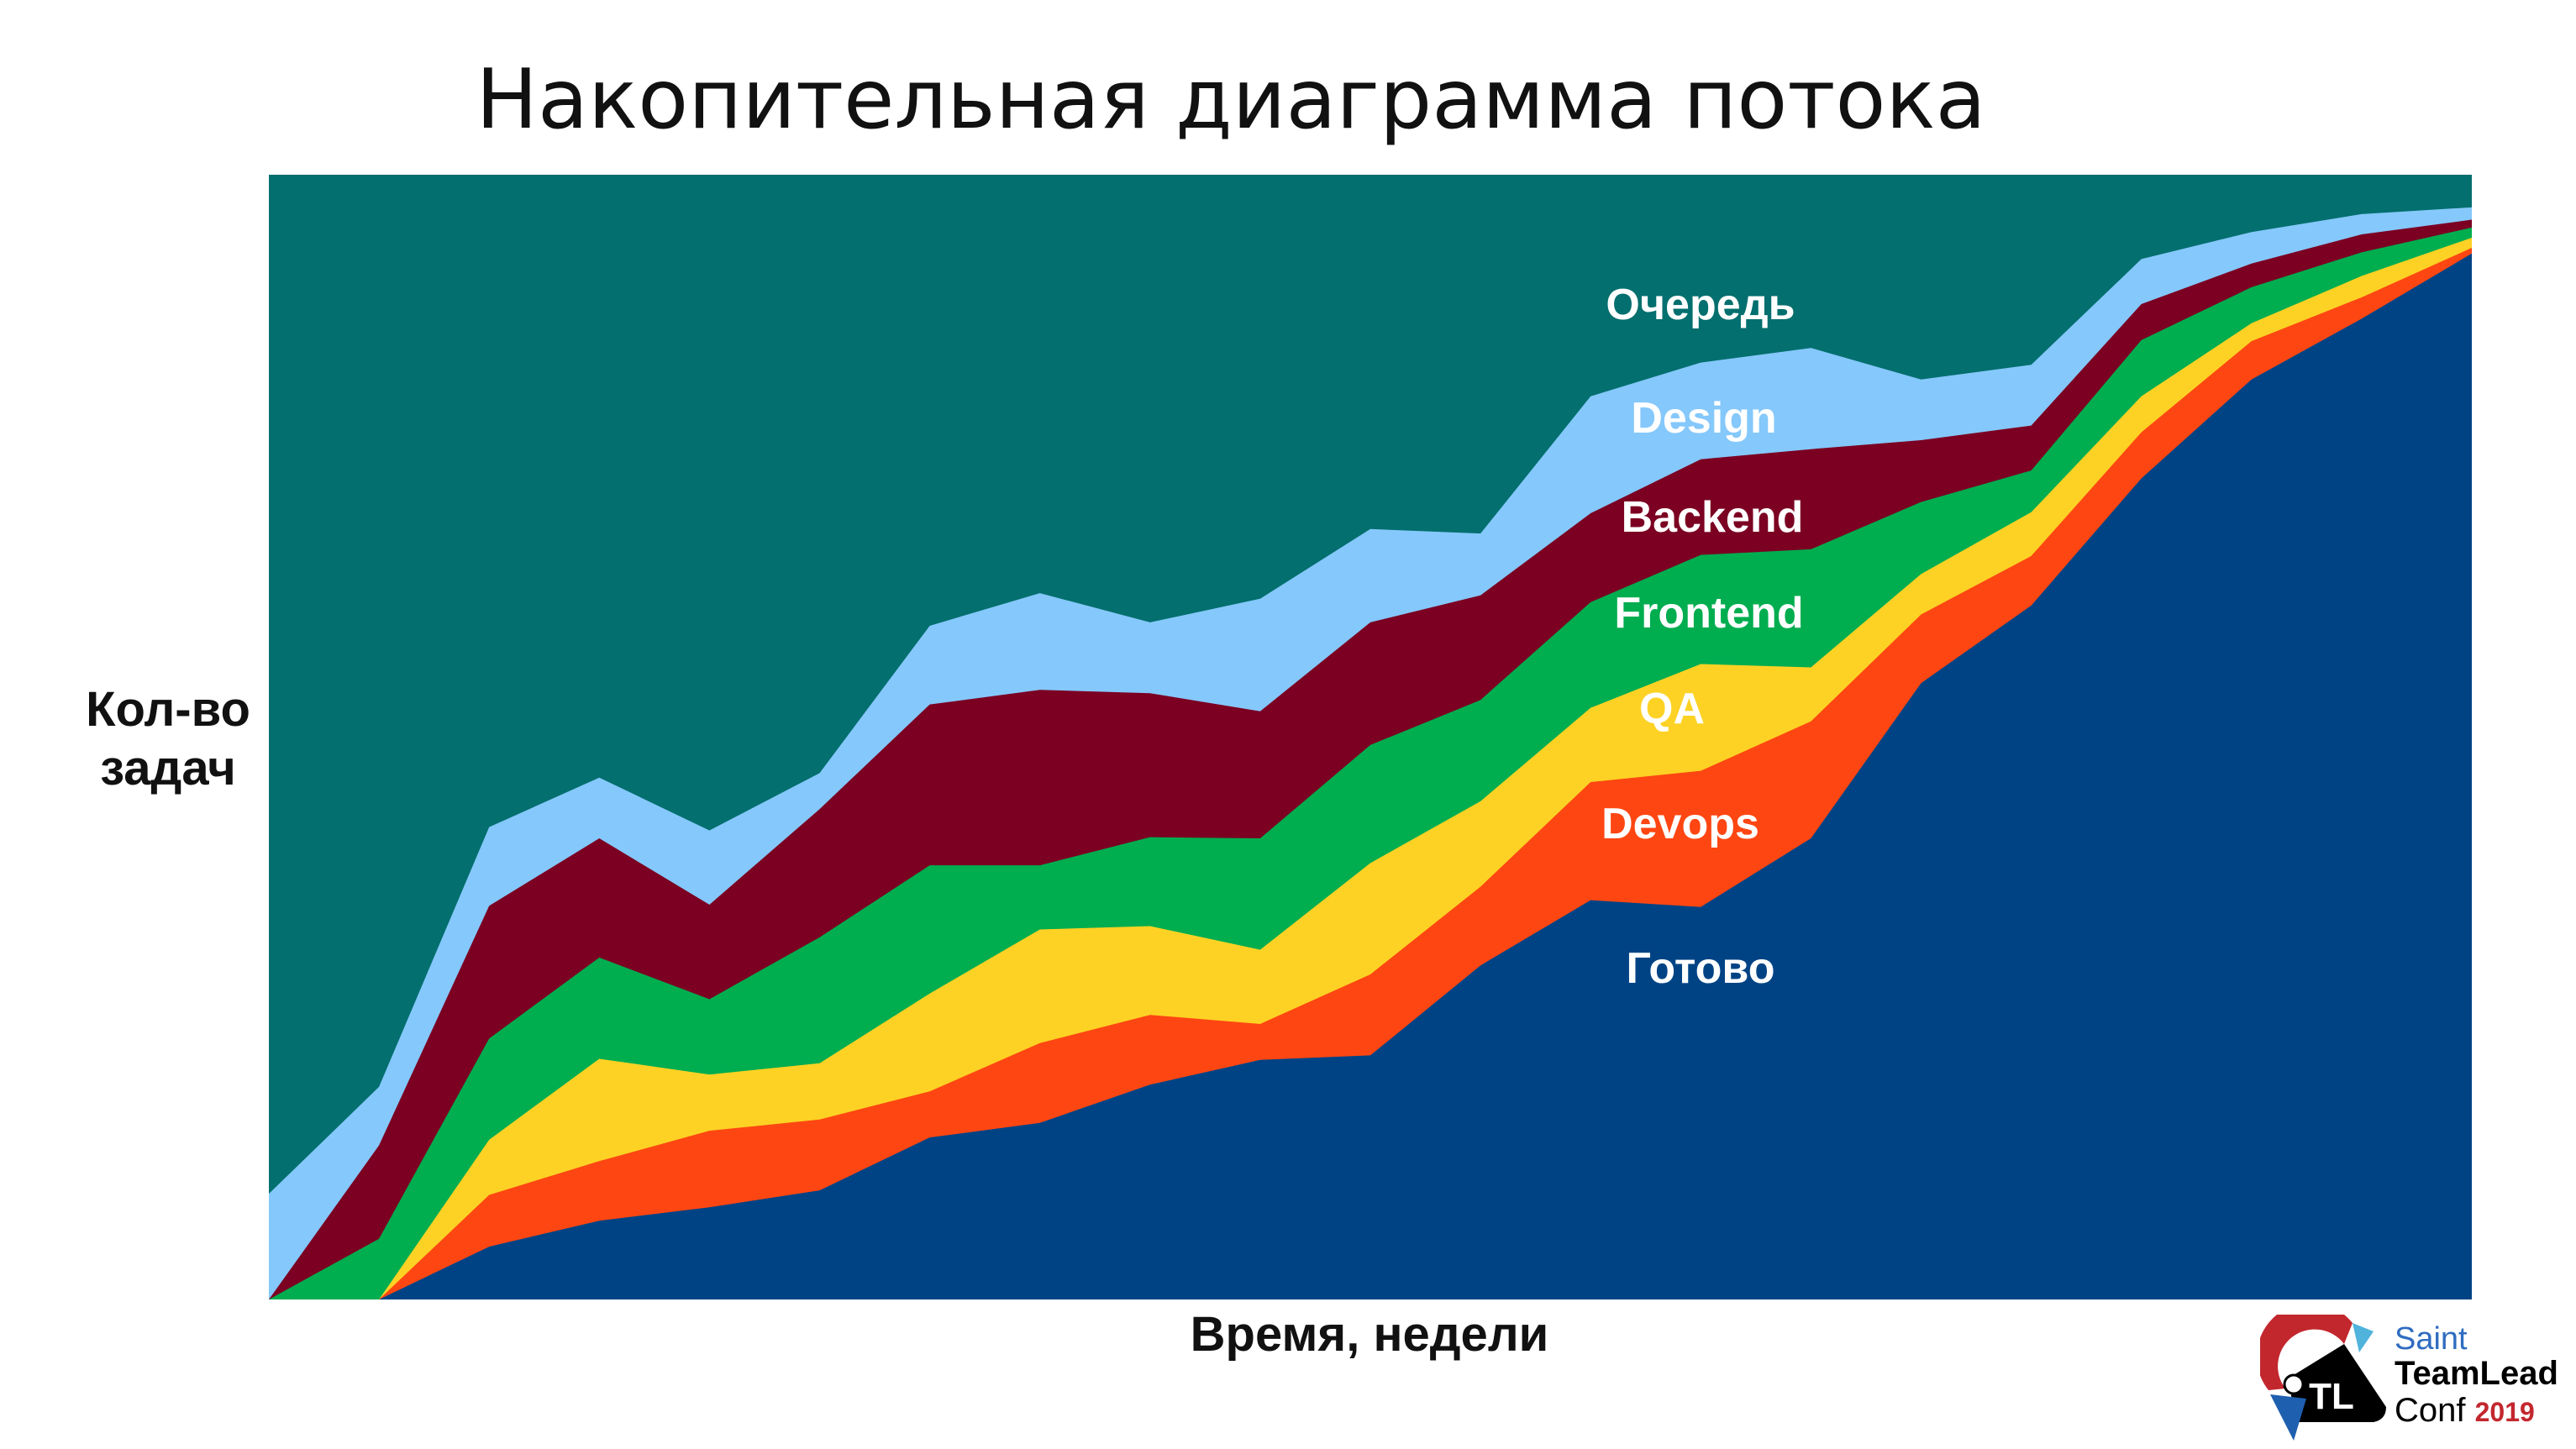  What do you see at coordinates (1672, 709) in the screenshot?
I see `band-label: QA` at bounding box center [1672, 709].